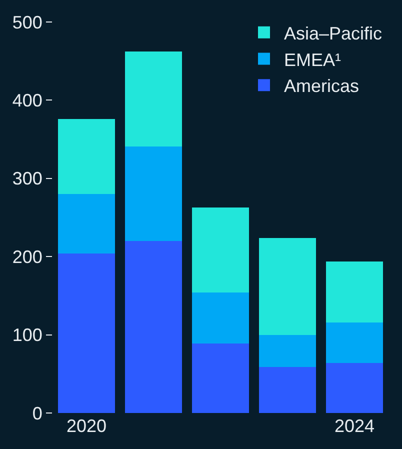 Image resolution: width=402 pixels, height=449 pixels. I want to click on legend-label: EMEA¹, so click(313, 60).